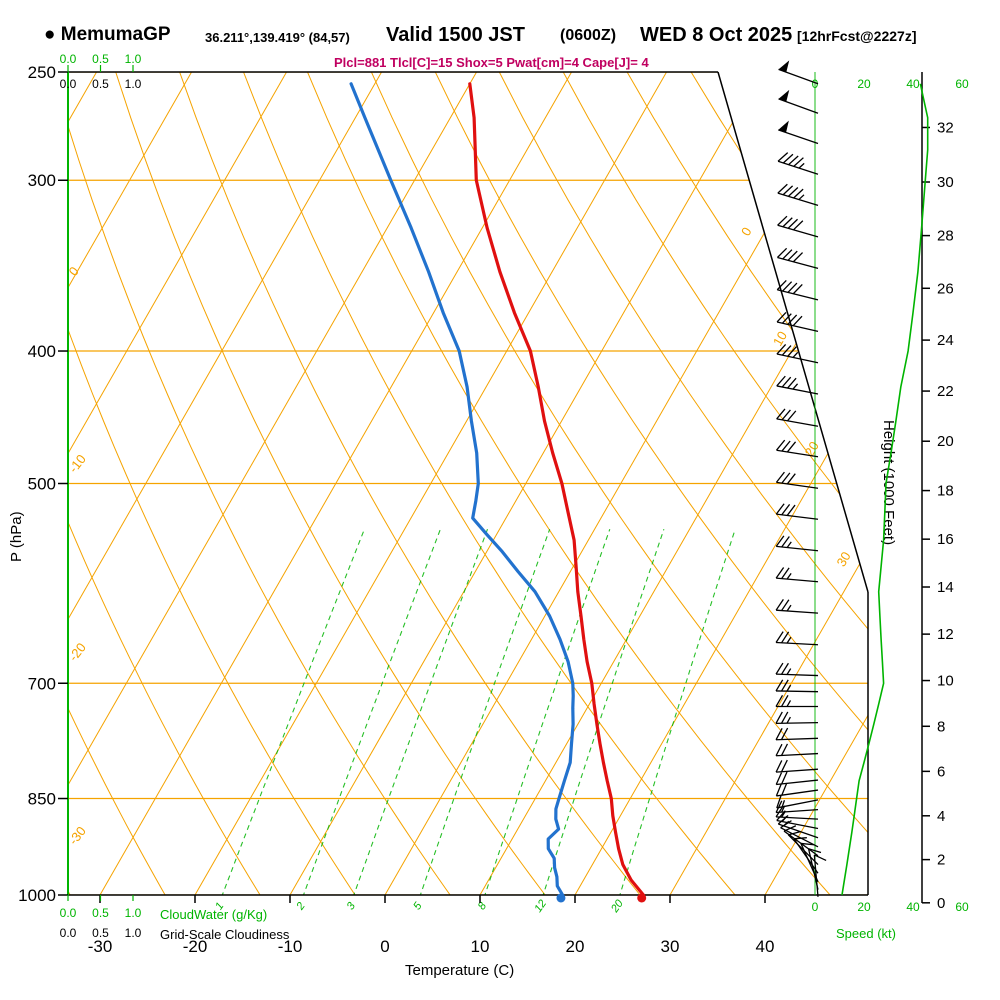 This screenshot has width=1000, height=1000. What do you see at coordinates (945, 681) in the screenshot?
I see `height-tick-label: 10` at bounding box center [945, 681].